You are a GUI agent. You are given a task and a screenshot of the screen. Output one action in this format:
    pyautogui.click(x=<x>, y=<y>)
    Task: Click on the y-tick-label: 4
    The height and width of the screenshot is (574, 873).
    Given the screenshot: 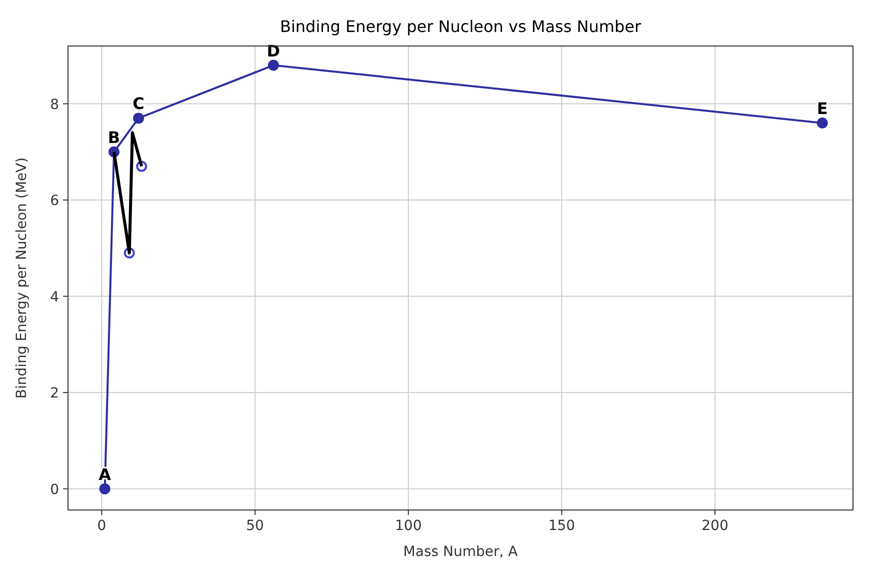 What is the action you would take?
    pyautogui.click(x=55, y=297)
    